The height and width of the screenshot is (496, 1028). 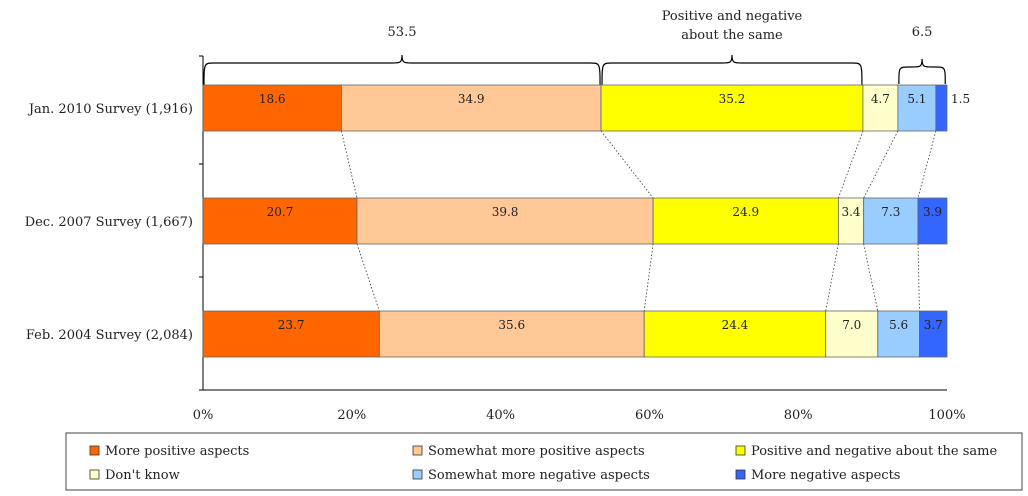 I want to click on category-label: Dec. 2007 Survey (1,667), so click(x=109, y=222).